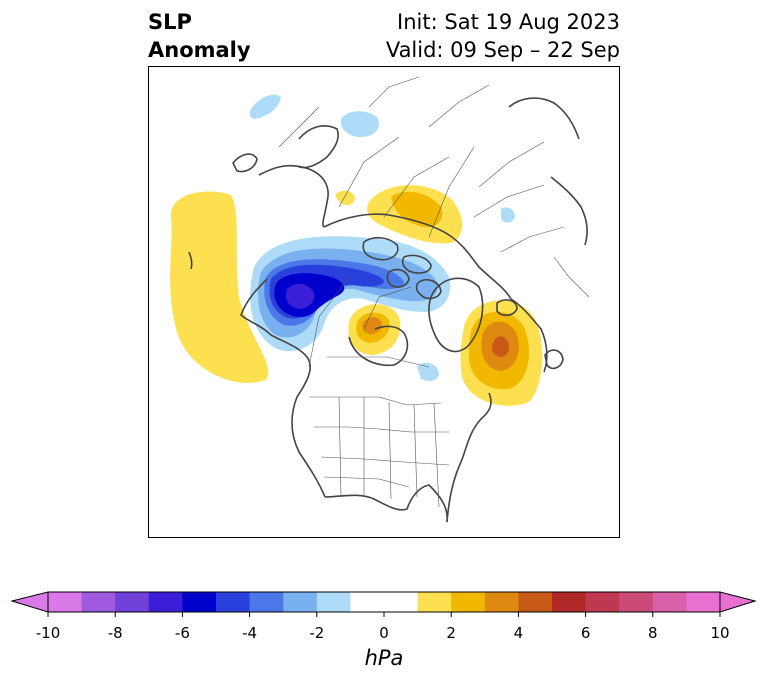 The width and height of the screenshot is (768, 684). I want to click on colorbar, so click(383, 604).